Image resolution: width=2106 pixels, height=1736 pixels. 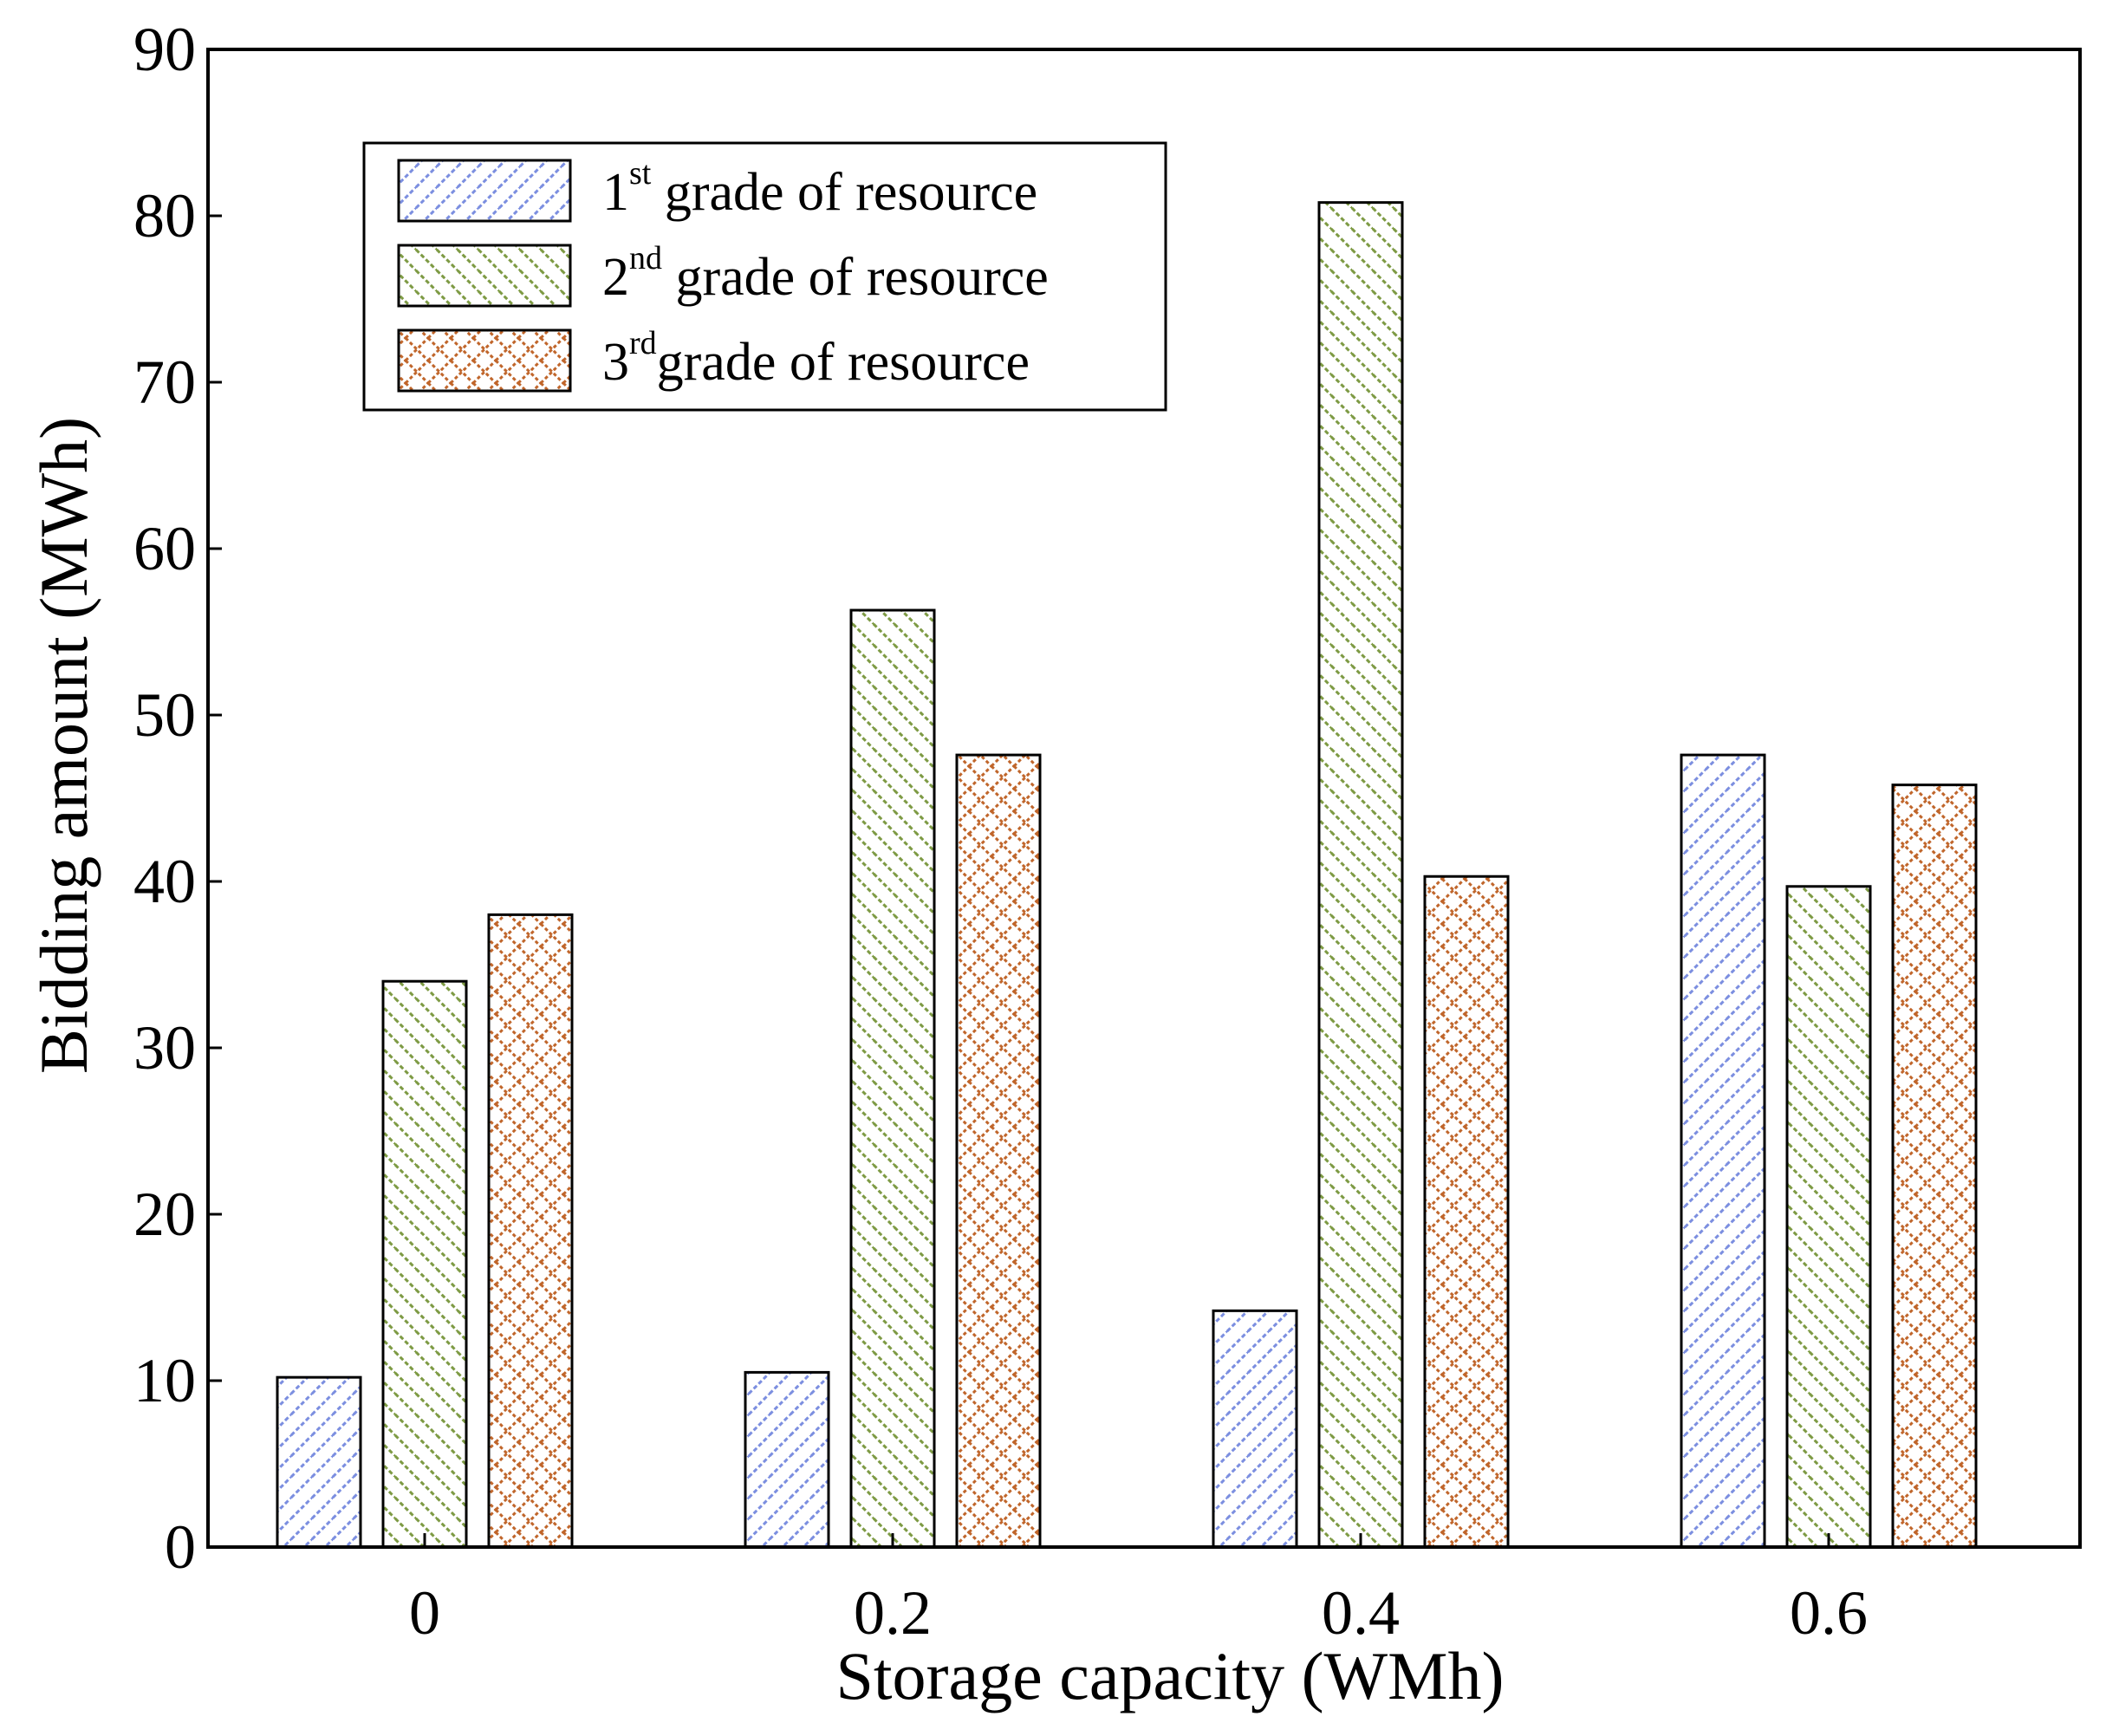 I want to click on bar-series2-cat1, so click(x=424, y=1264).